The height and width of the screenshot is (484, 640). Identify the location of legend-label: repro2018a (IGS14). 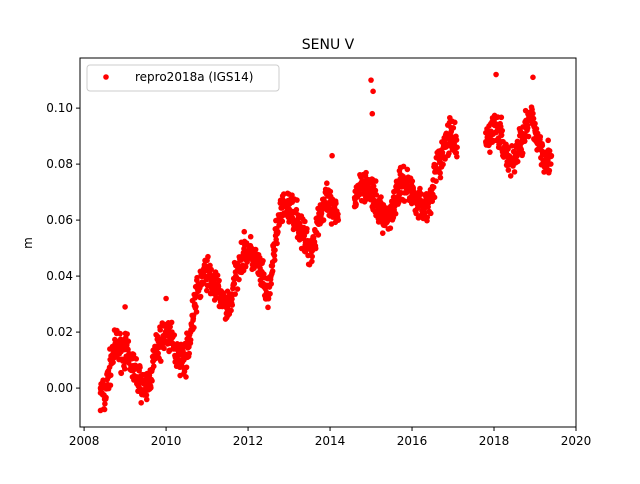
(194, 77).